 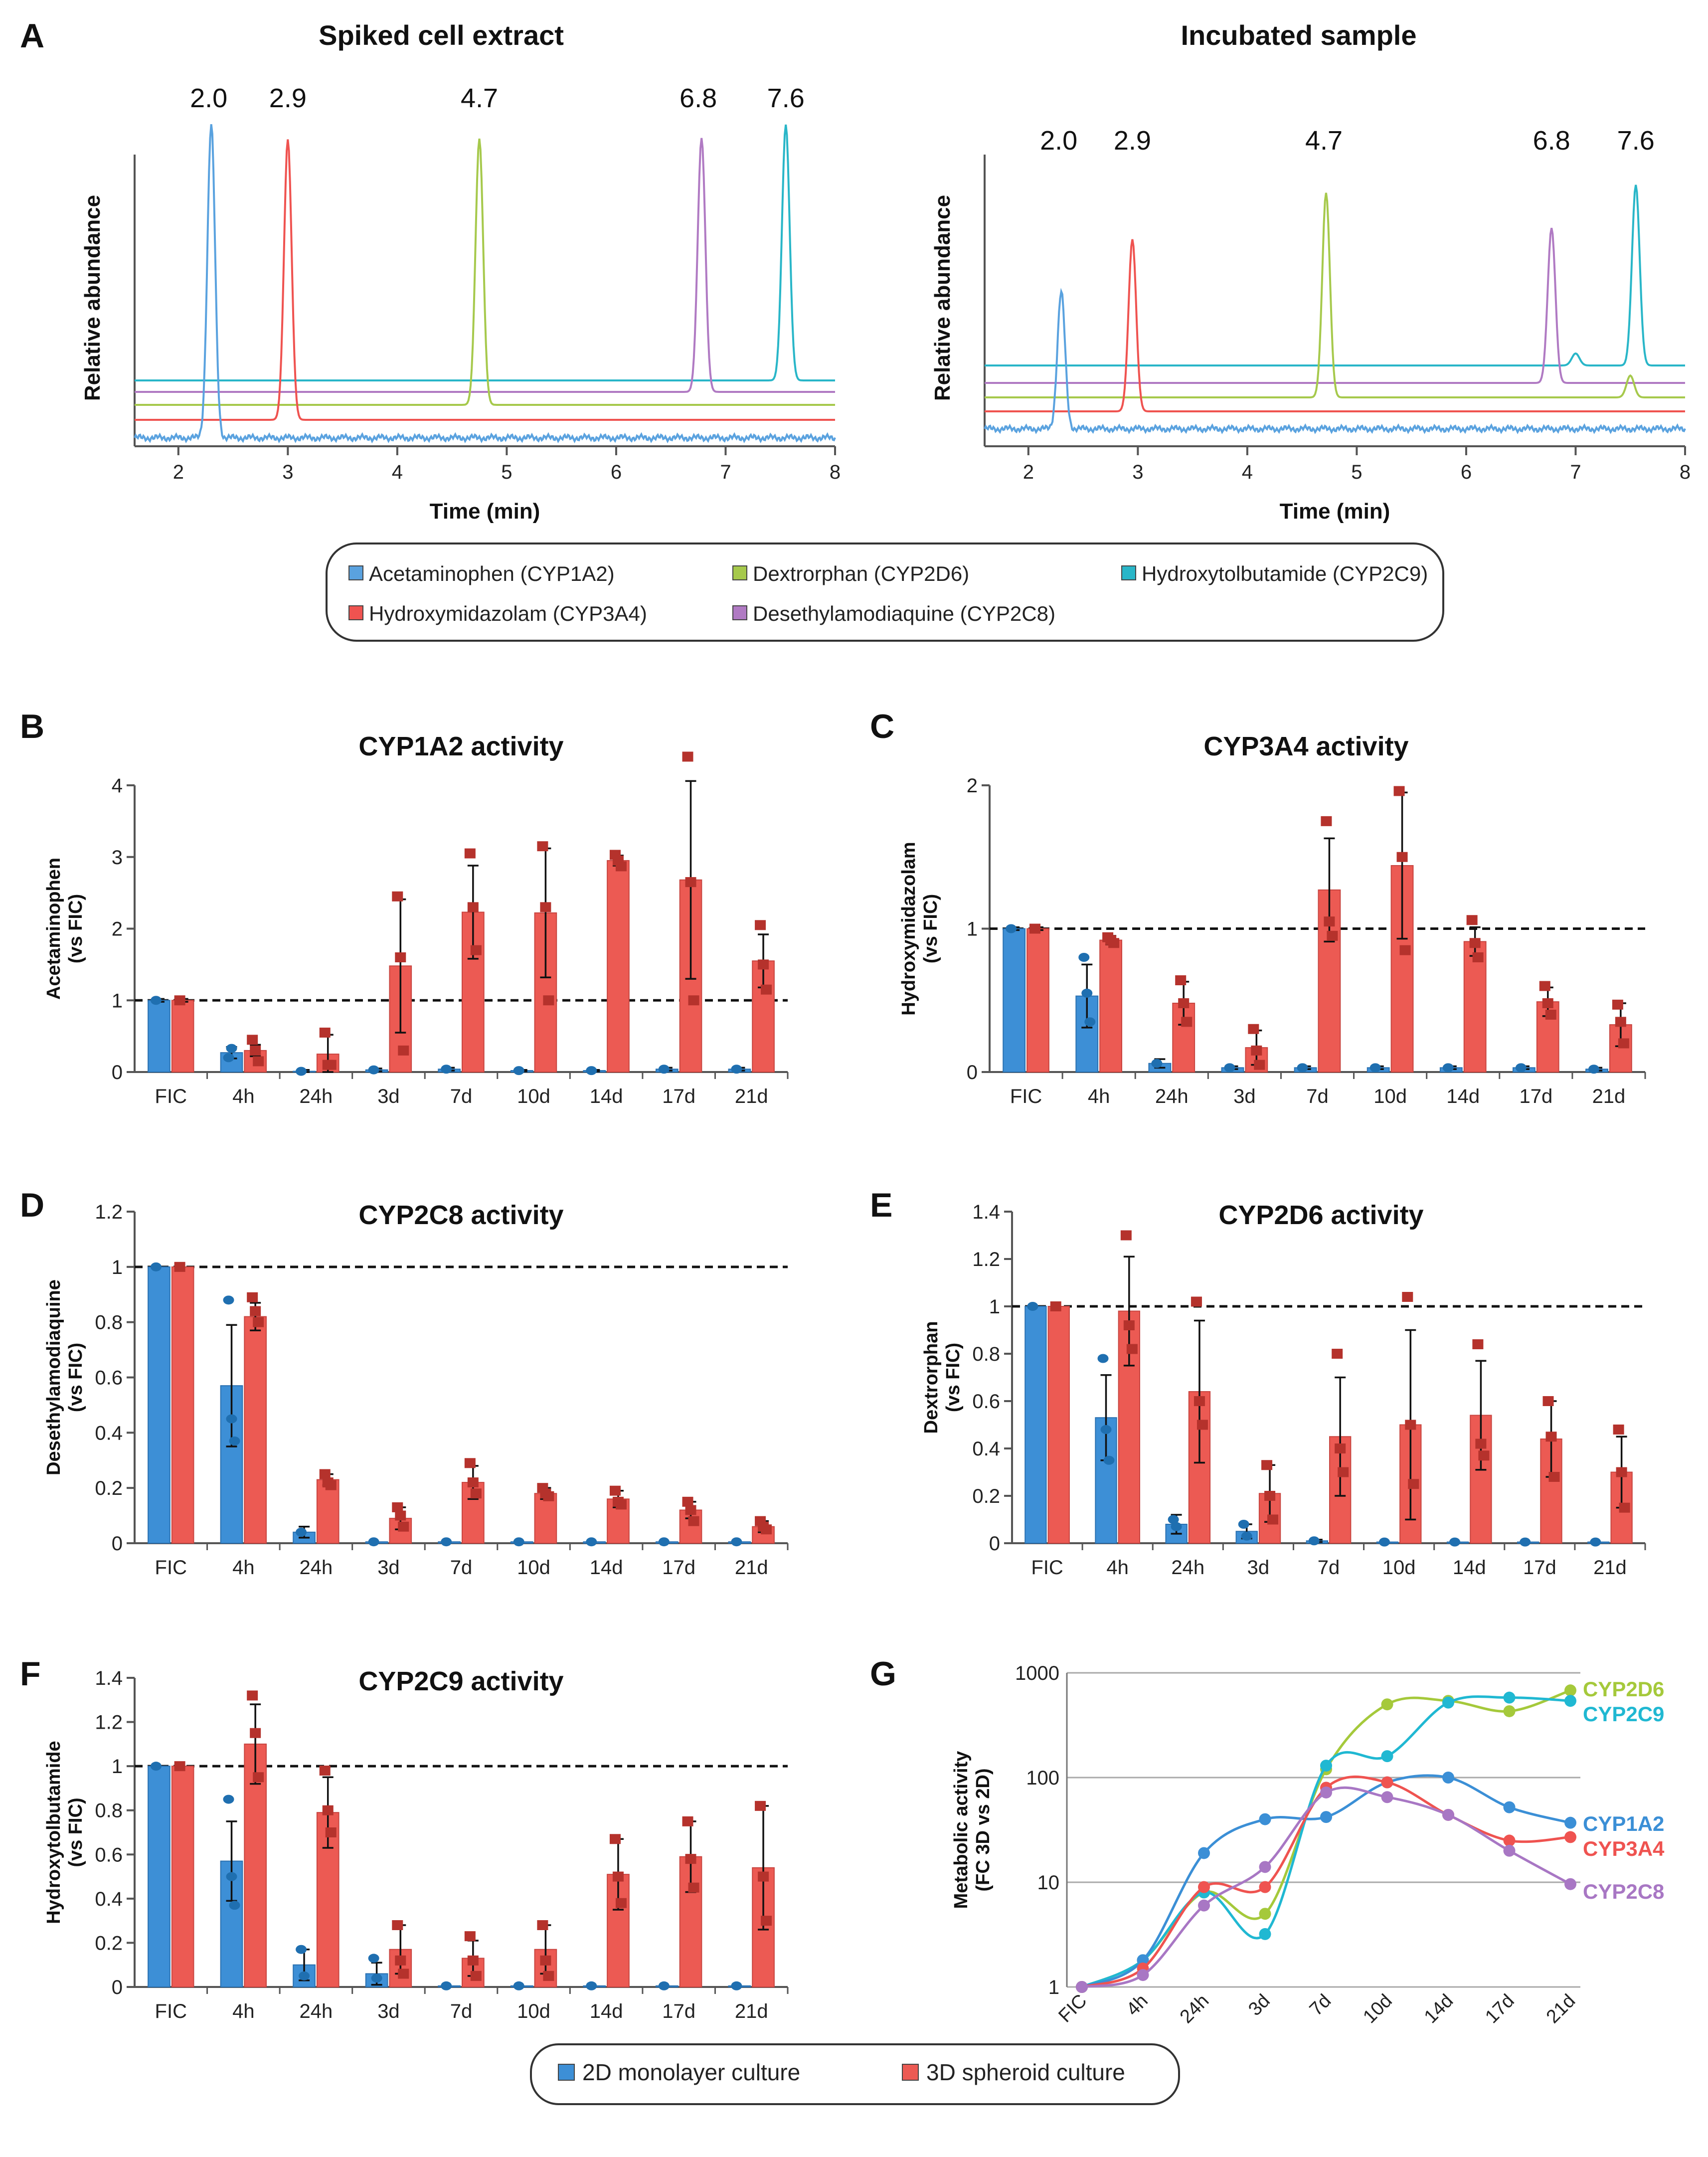 I want to click on peak-retention-label: 4.7, so click(x=1324, y=141).